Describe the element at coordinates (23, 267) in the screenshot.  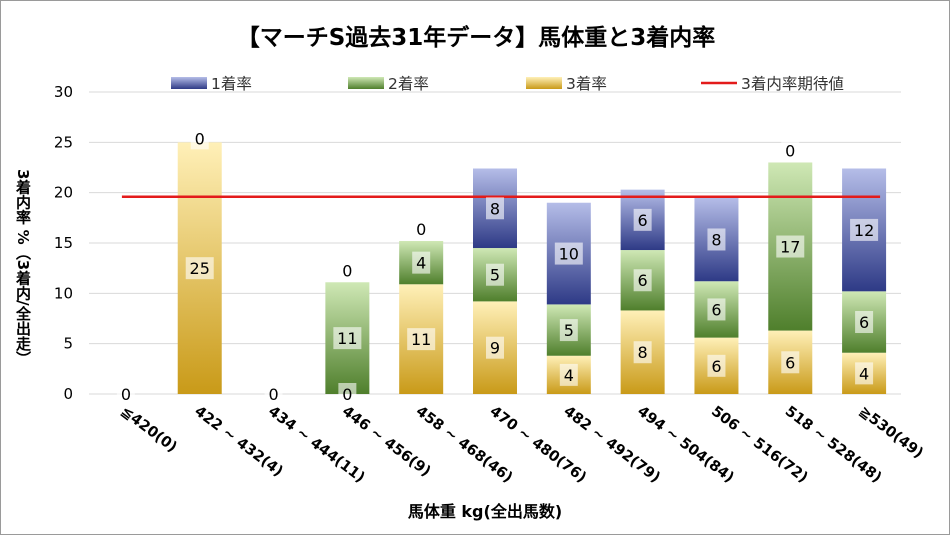
I see `y-axis-label: 3着内率 %（3着内/全出走）` at that location.